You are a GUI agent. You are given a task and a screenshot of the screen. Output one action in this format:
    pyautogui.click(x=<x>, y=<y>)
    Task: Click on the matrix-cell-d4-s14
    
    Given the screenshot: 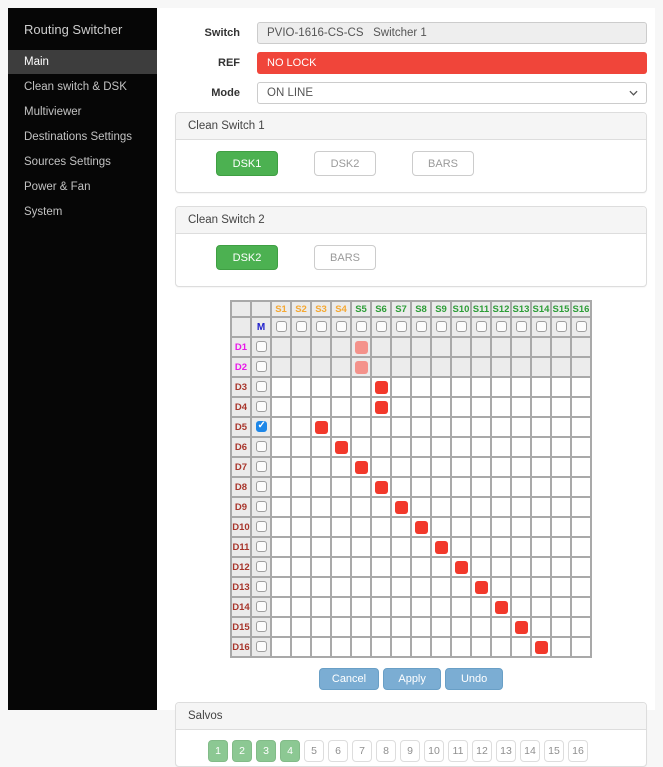 What is the action you would take?
    pyautogui.click(x=541, y=407)
    